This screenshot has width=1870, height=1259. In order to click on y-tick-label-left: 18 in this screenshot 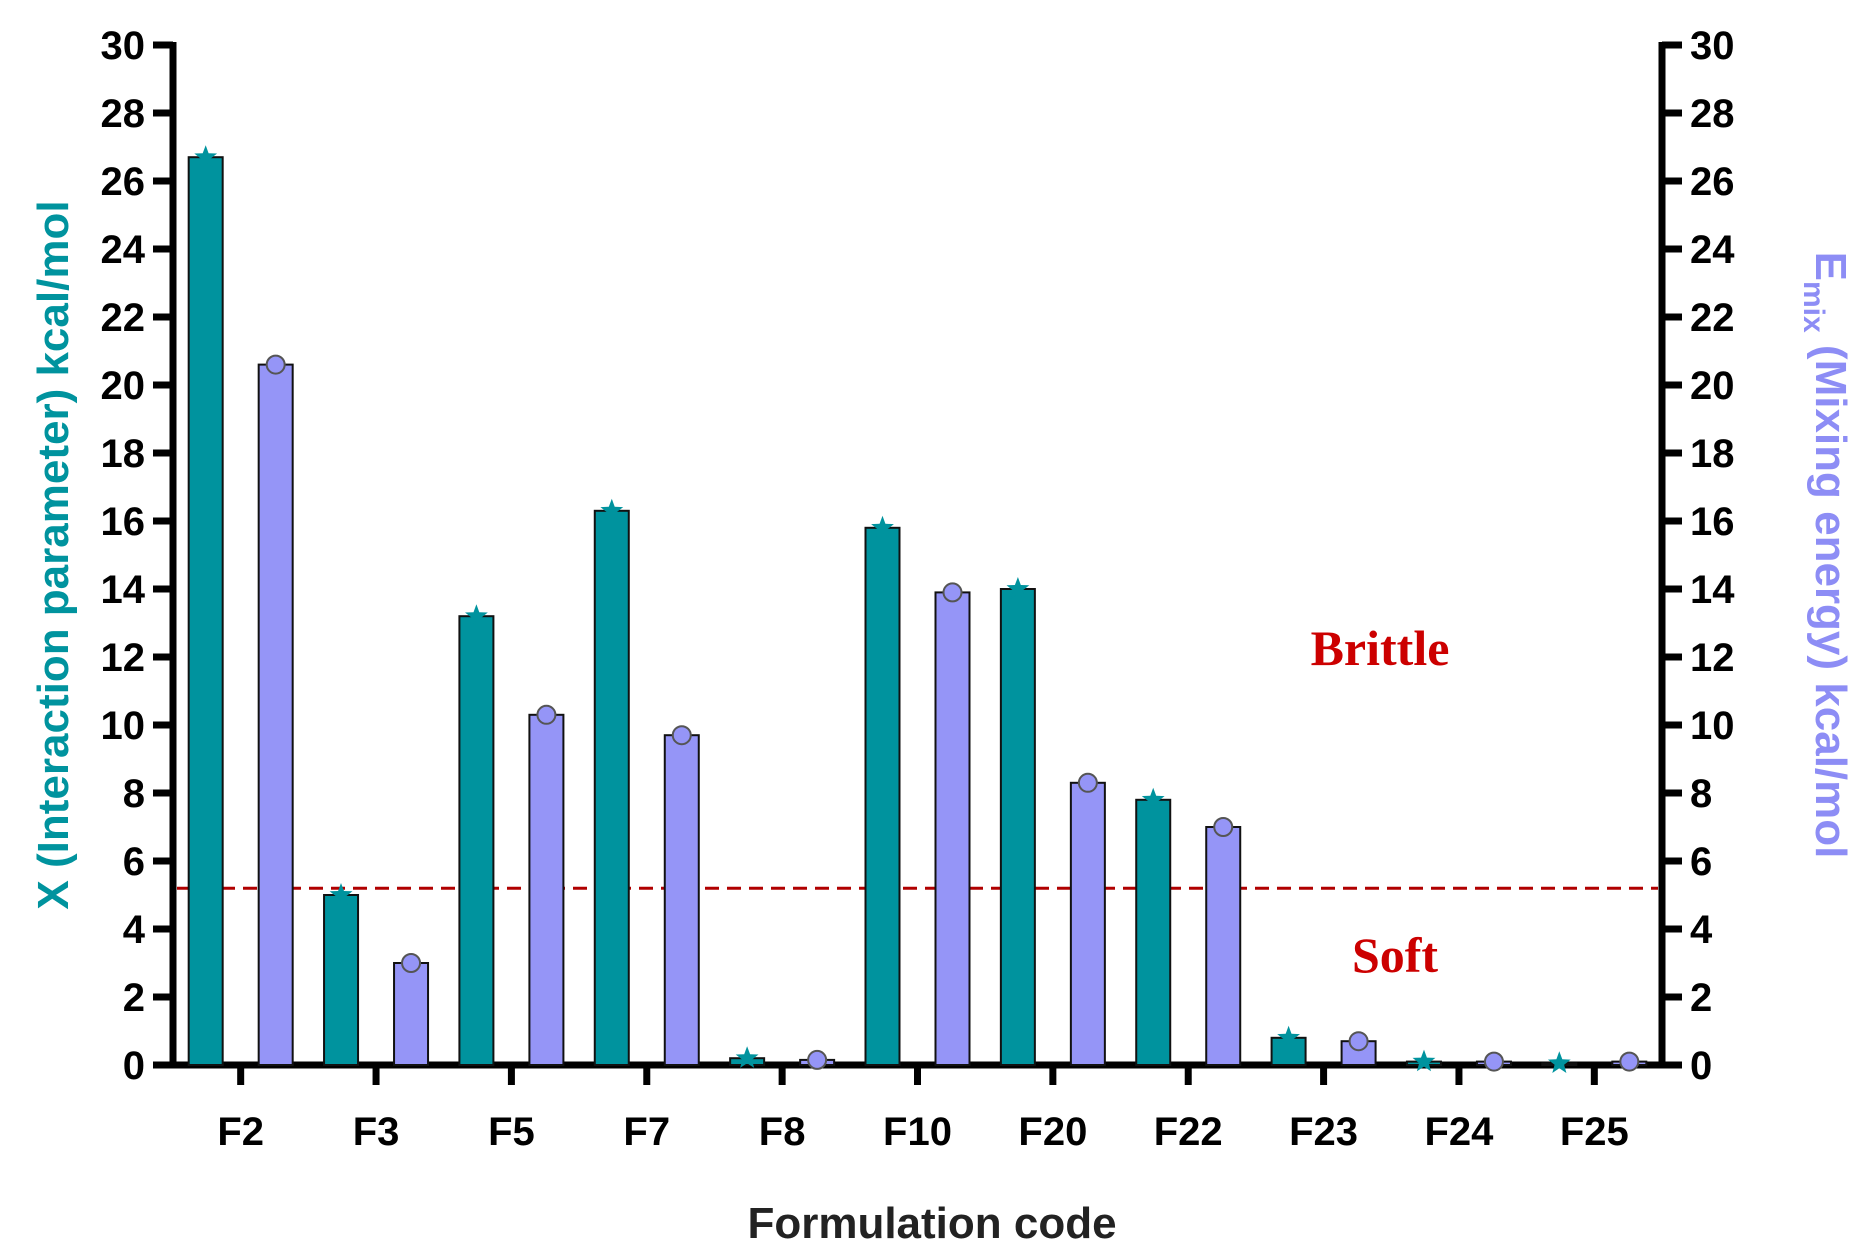, I will do `click(123, 454)`.